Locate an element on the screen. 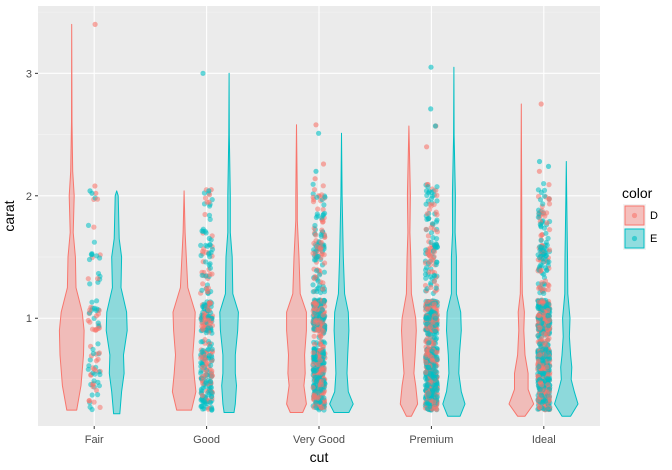  legend-key-point is located at coordinates (634, 238).